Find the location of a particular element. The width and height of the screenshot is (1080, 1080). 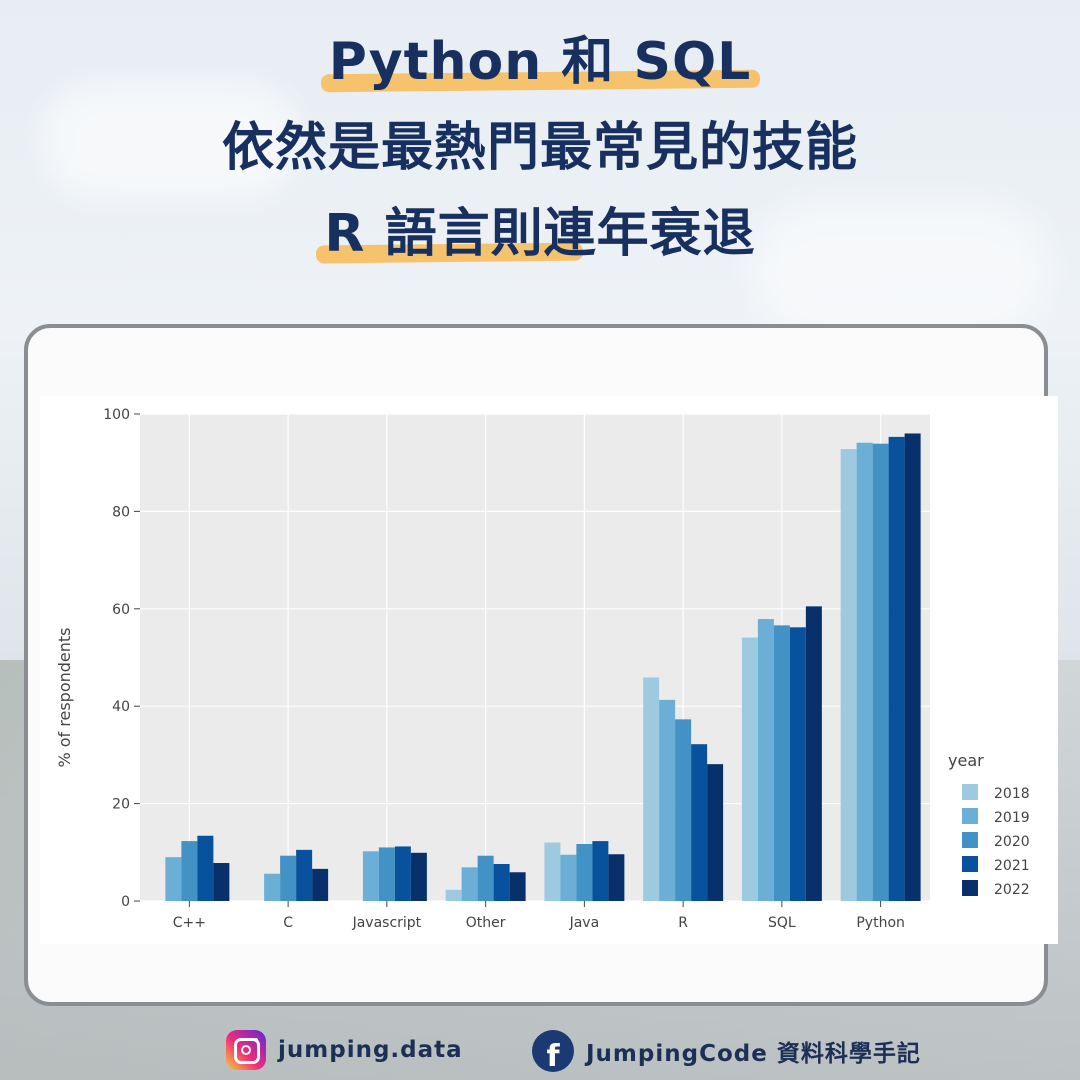

facebook-page-name: JumpingCode 資料科學手記 is located at coordinates (753, 1054).